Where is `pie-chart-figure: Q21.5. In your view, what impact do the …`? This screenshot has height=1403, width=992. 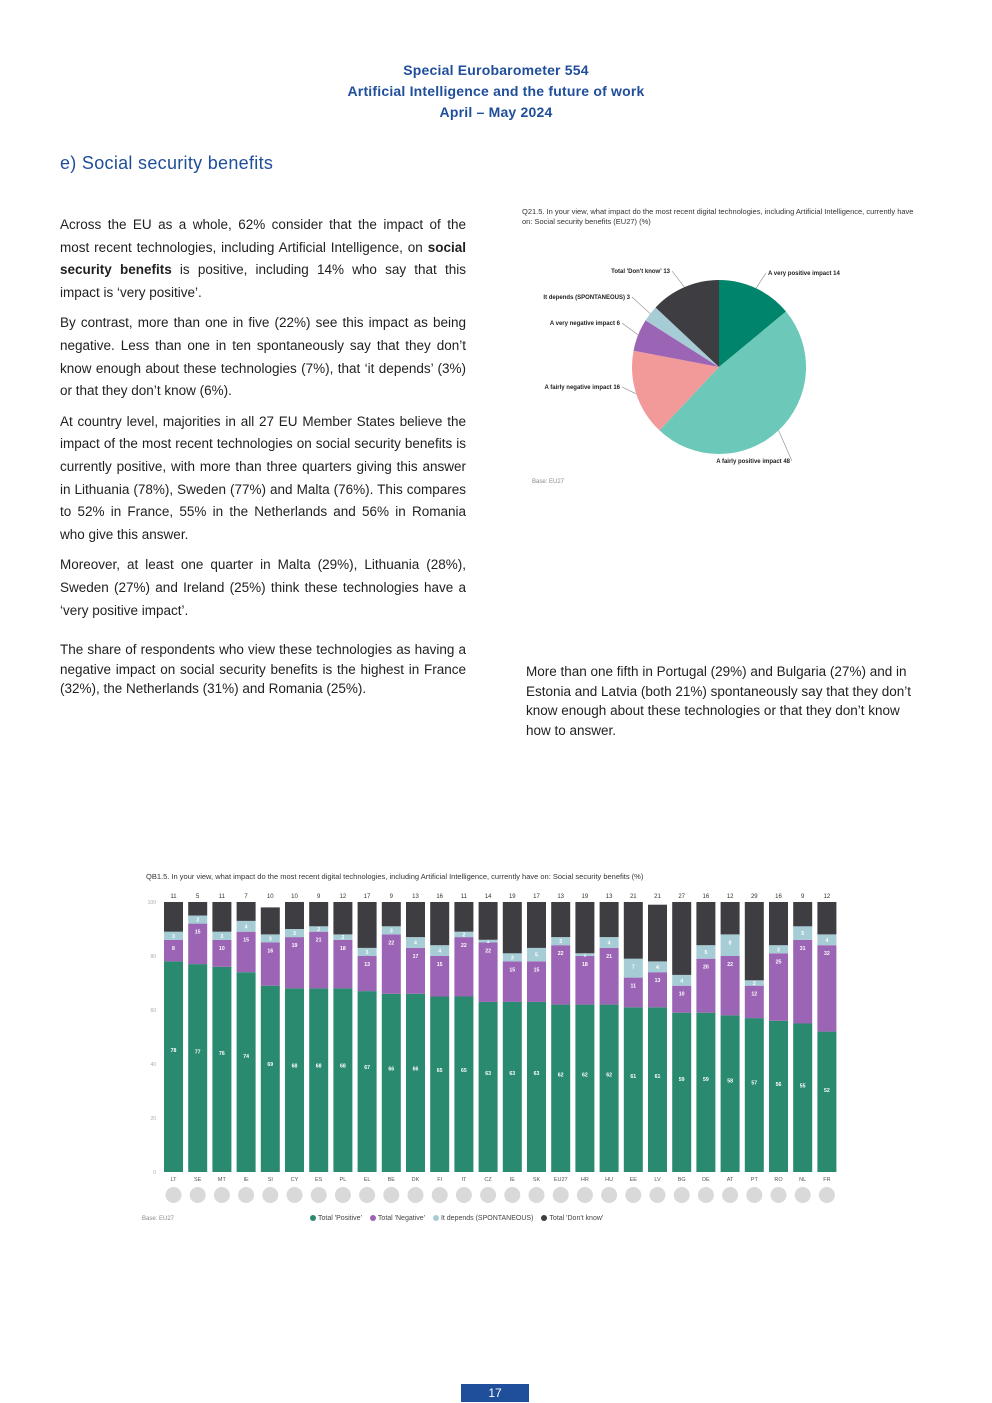
pie-chart-figure: Q21.5. In your view, what impact do the … is located at coordinates (722, 352).